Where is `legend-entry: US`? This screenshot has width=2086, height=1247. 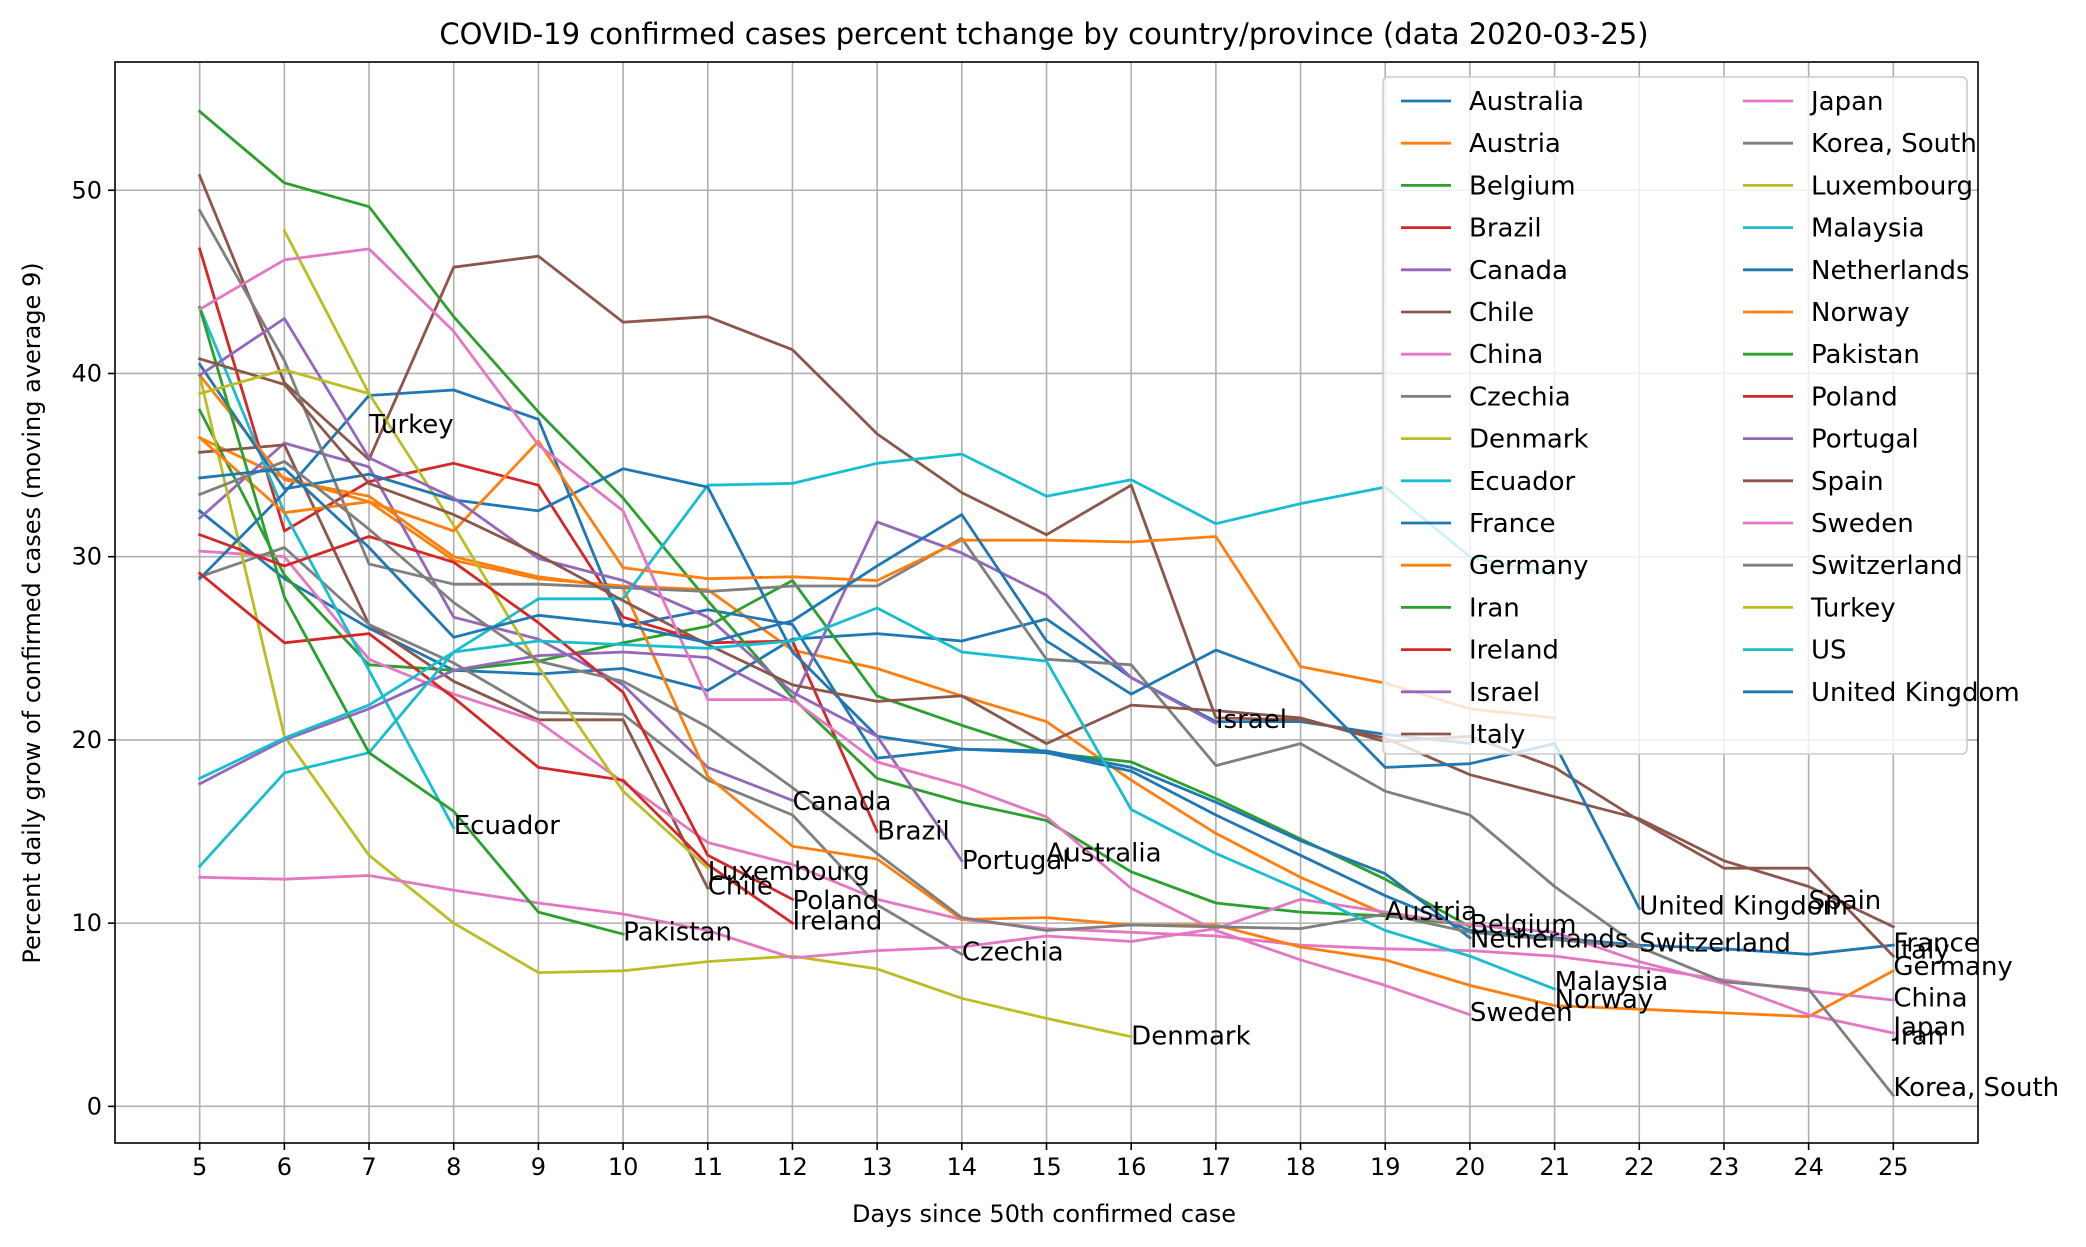 legend-entry: US is located at coordinates (1829, 651).